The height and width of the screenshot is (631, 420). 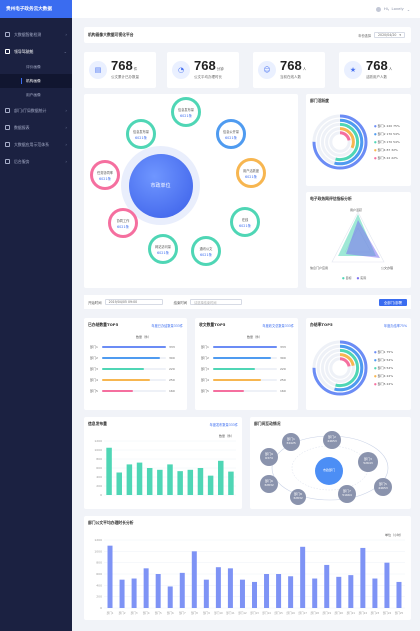 I want to click on bubble-value: 44653, so click(x=383, y=488).